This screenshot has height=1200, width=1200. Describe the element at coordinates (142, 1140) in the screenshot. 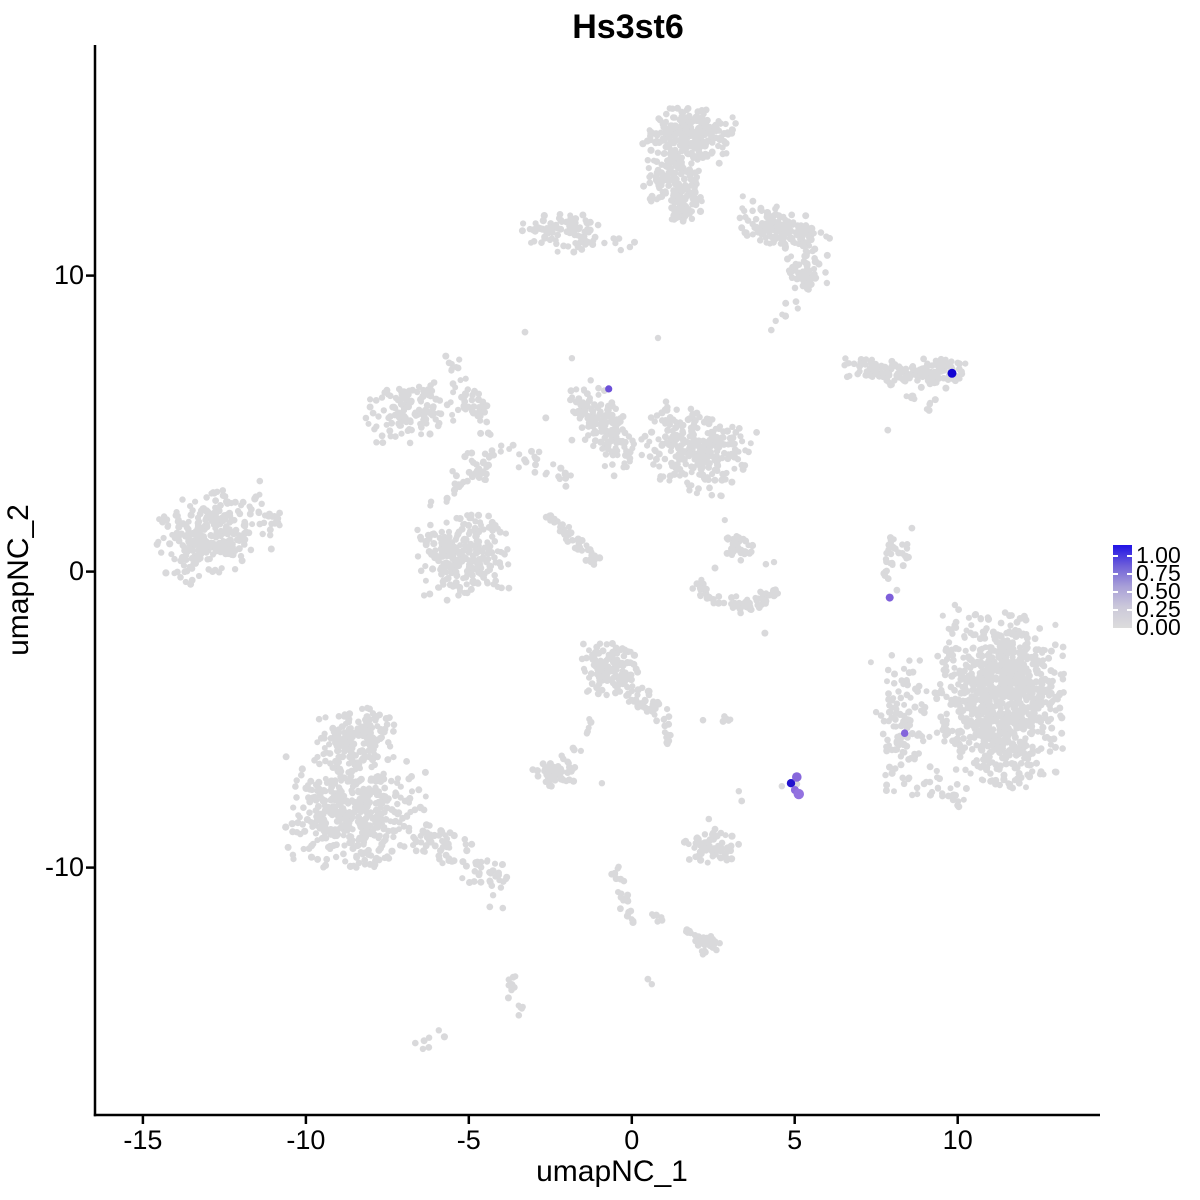

I see `x-tick-label: -15` at that location.